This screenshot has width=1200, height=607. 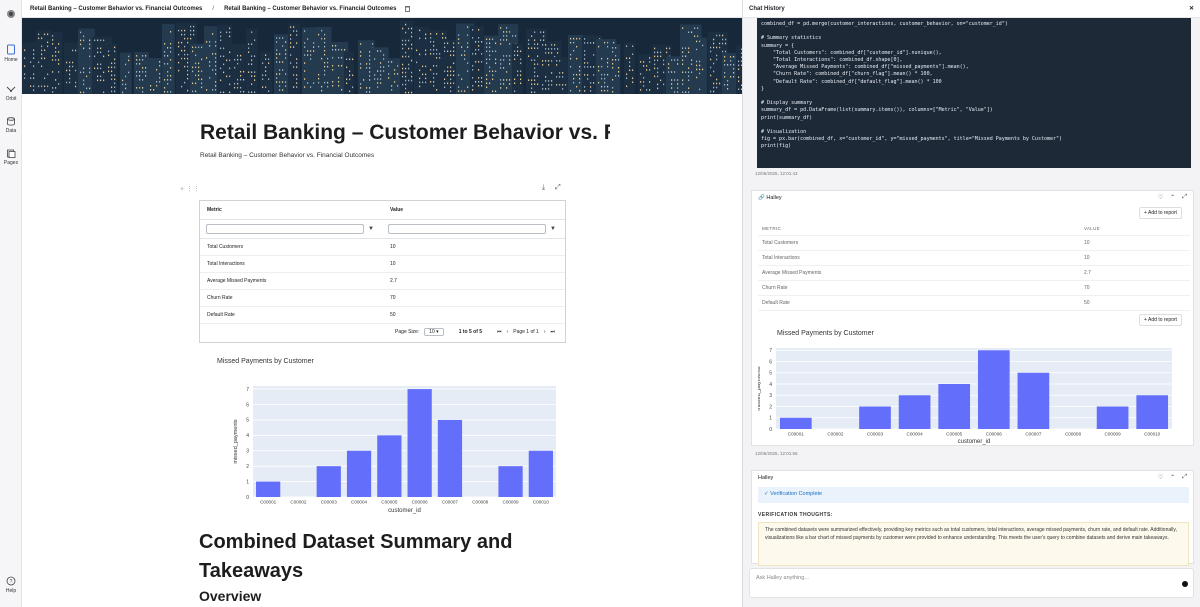 I want to click on y-axis-label: missed_payments, so click(x=236, y=441).